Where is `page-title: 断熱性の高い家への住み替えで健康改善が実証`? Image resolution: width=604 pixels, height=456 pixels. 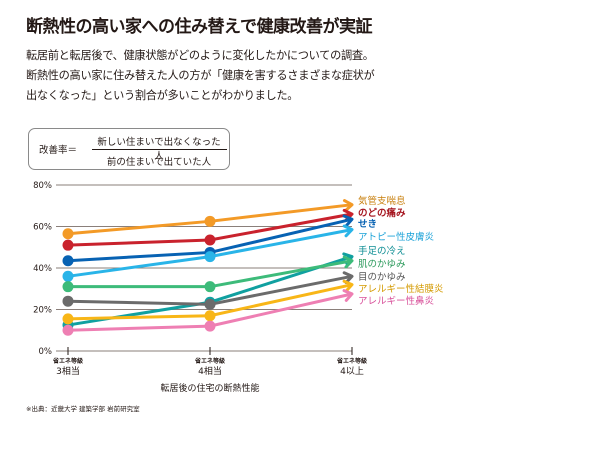 page-title: 断熱性の高い家への住み替えで健康改善が実証 is located at coordinates (199, 27).